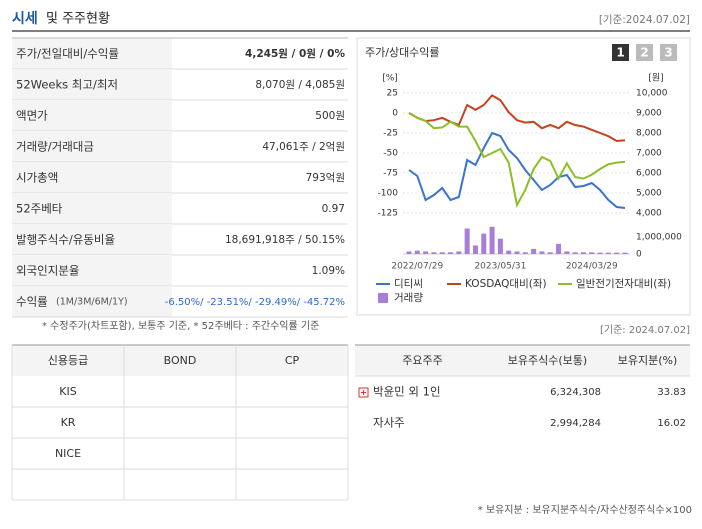  What do you see at coordinates (255, 302) in the screenshot?
I see `row-value: -6.50%/ -23.51%/ -29.49%/ -45.72%` at bounding box center [255, 302].